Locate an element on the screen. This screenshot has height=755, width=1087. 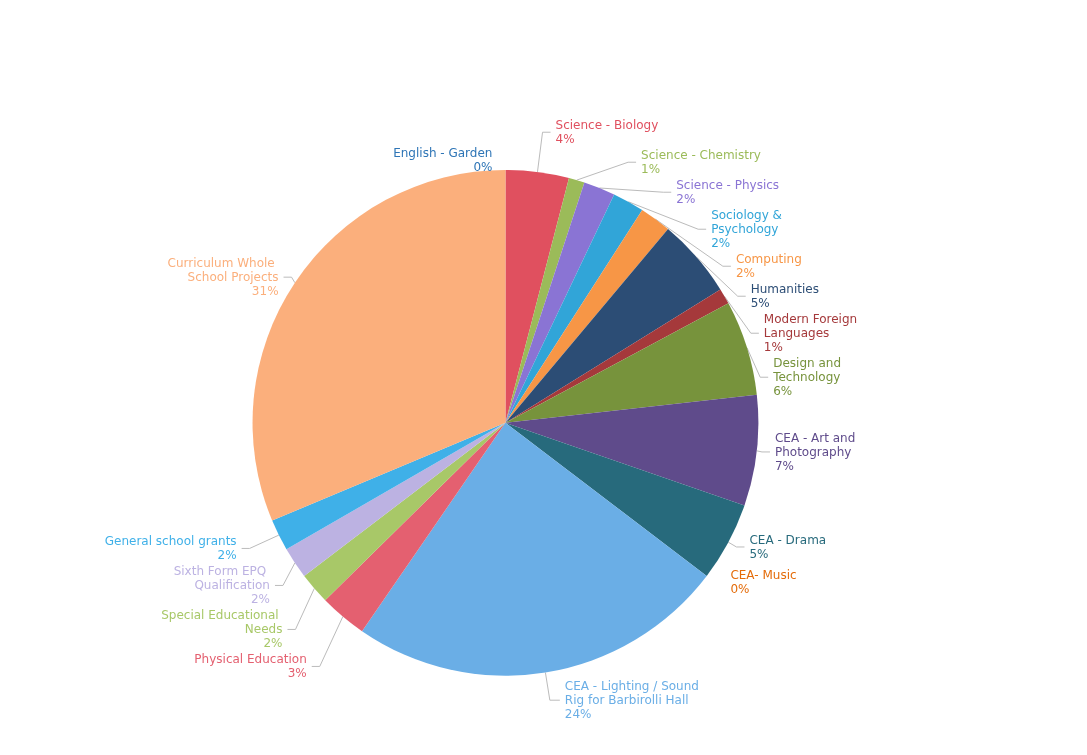
data-label: 6% is located at coordinates (783, 391).